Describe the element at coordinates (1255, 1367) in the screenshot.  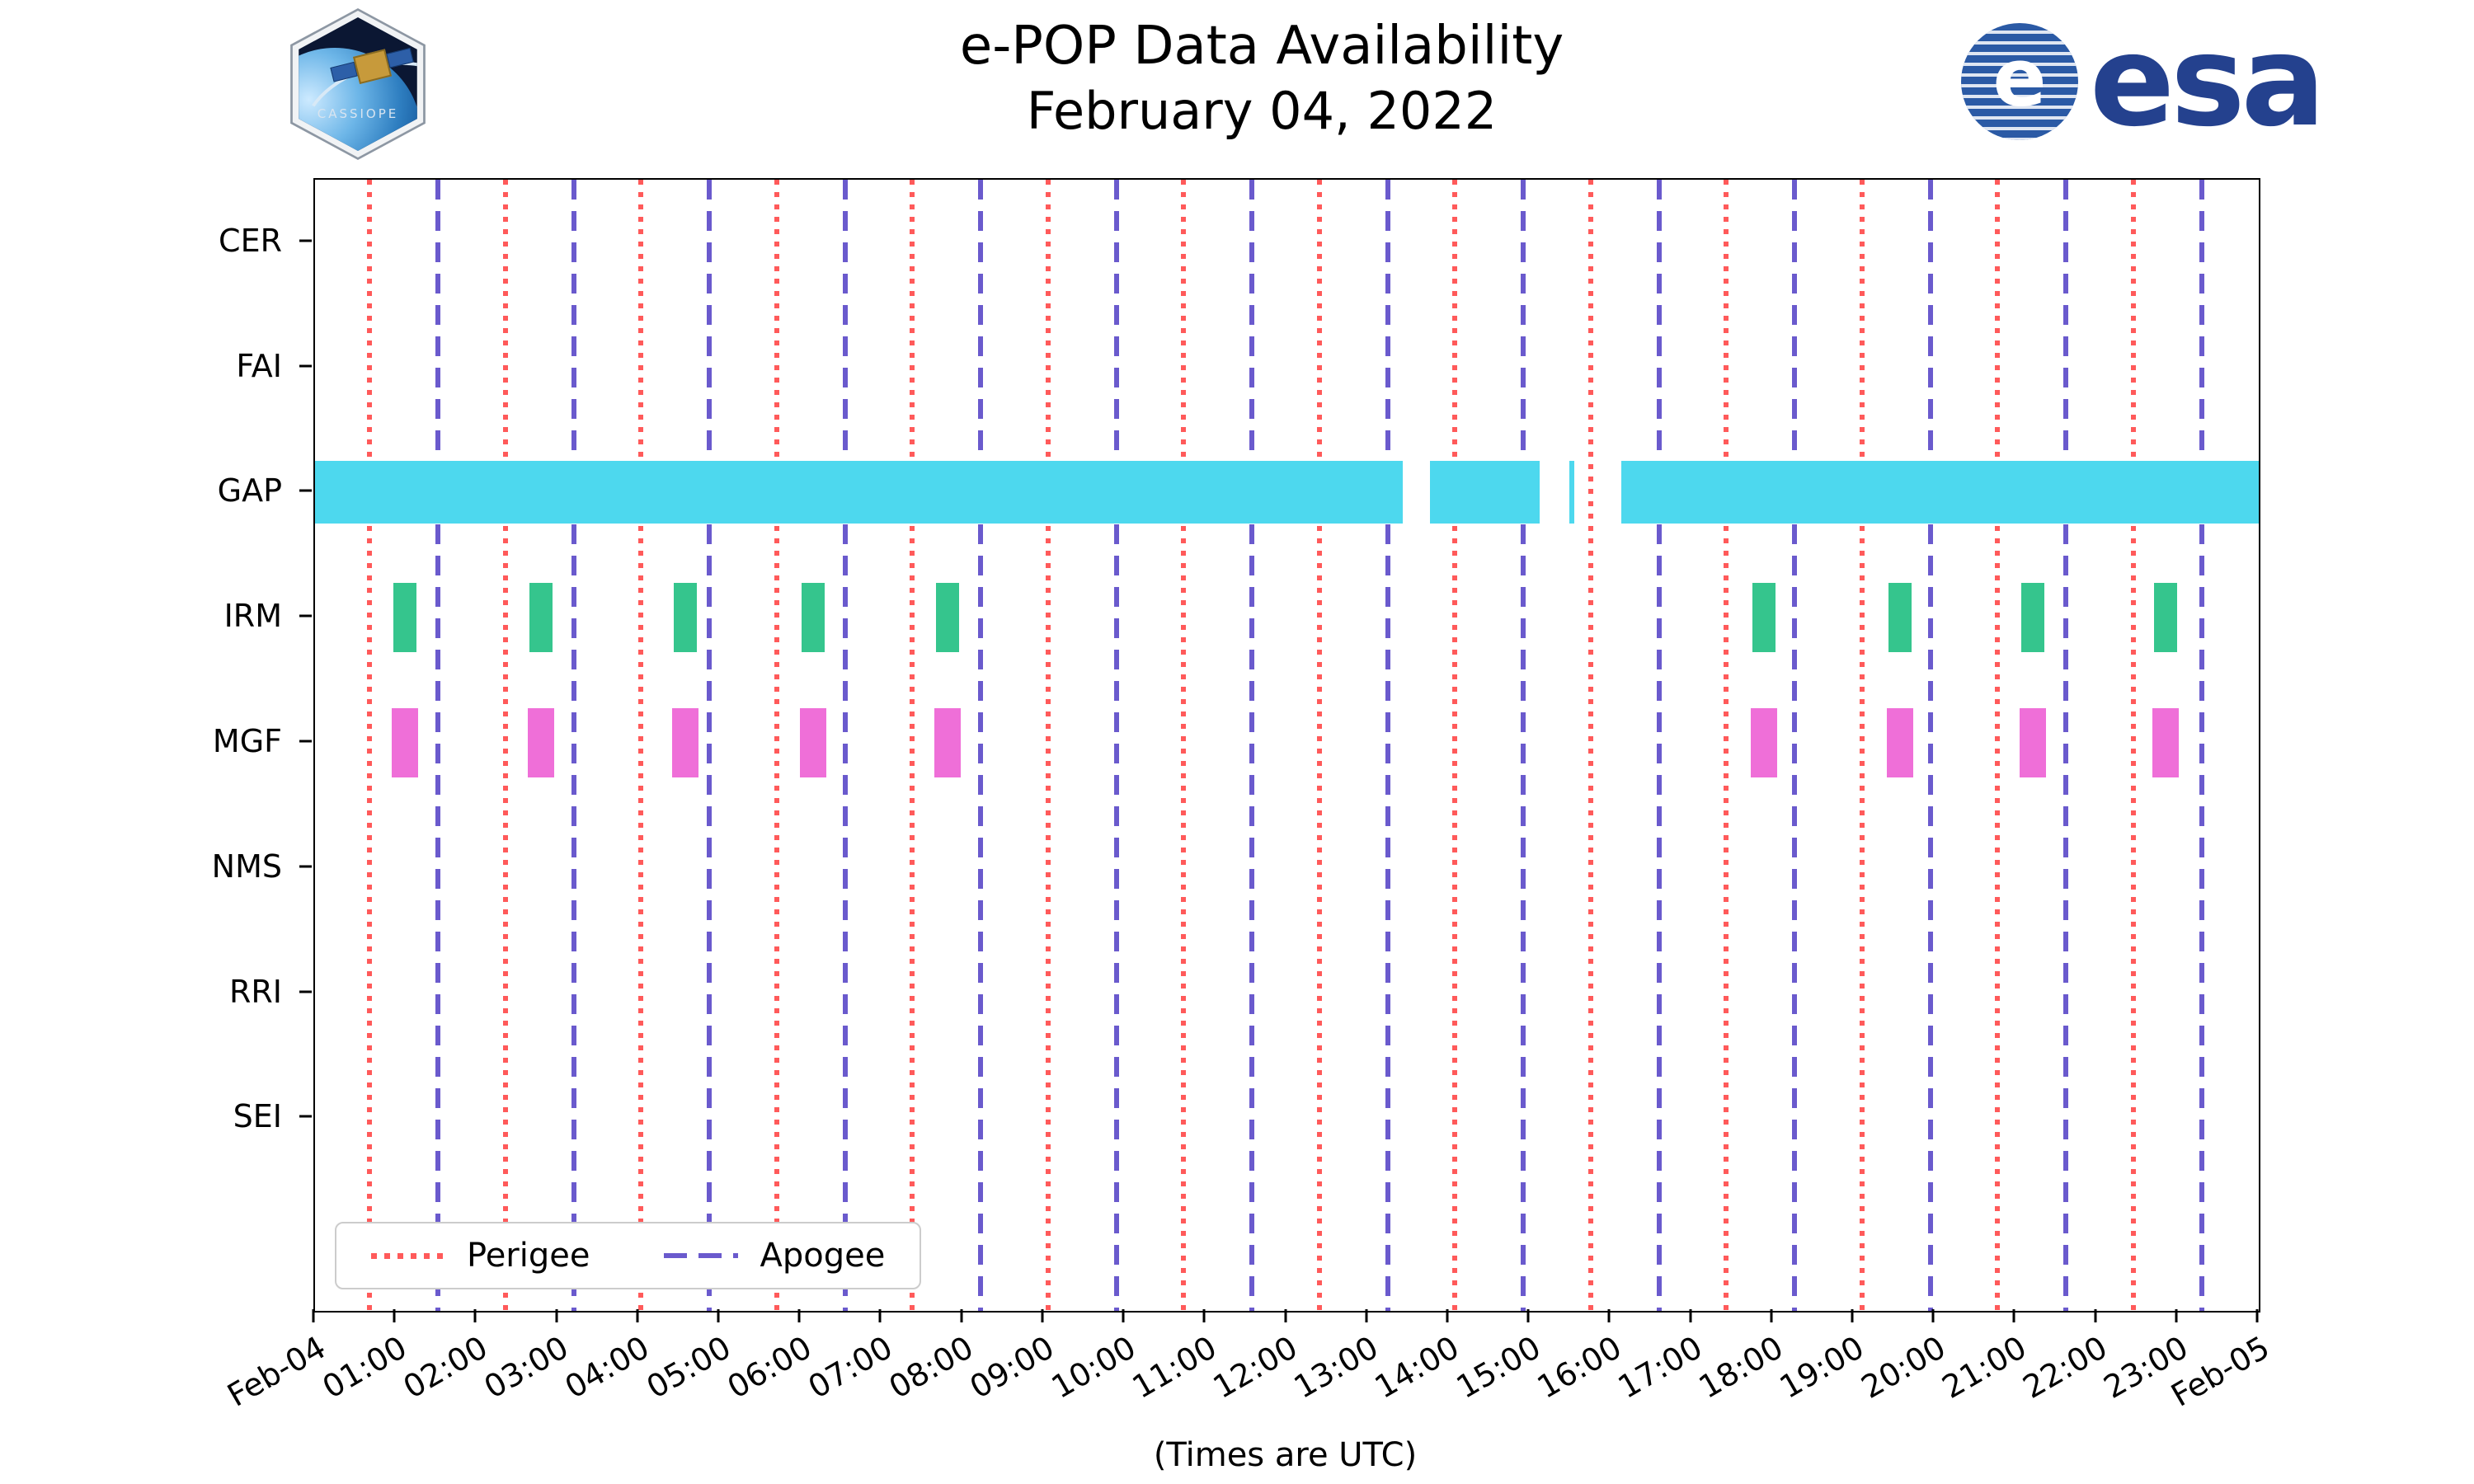
I see `x-tick-label: 12:00` at that location.